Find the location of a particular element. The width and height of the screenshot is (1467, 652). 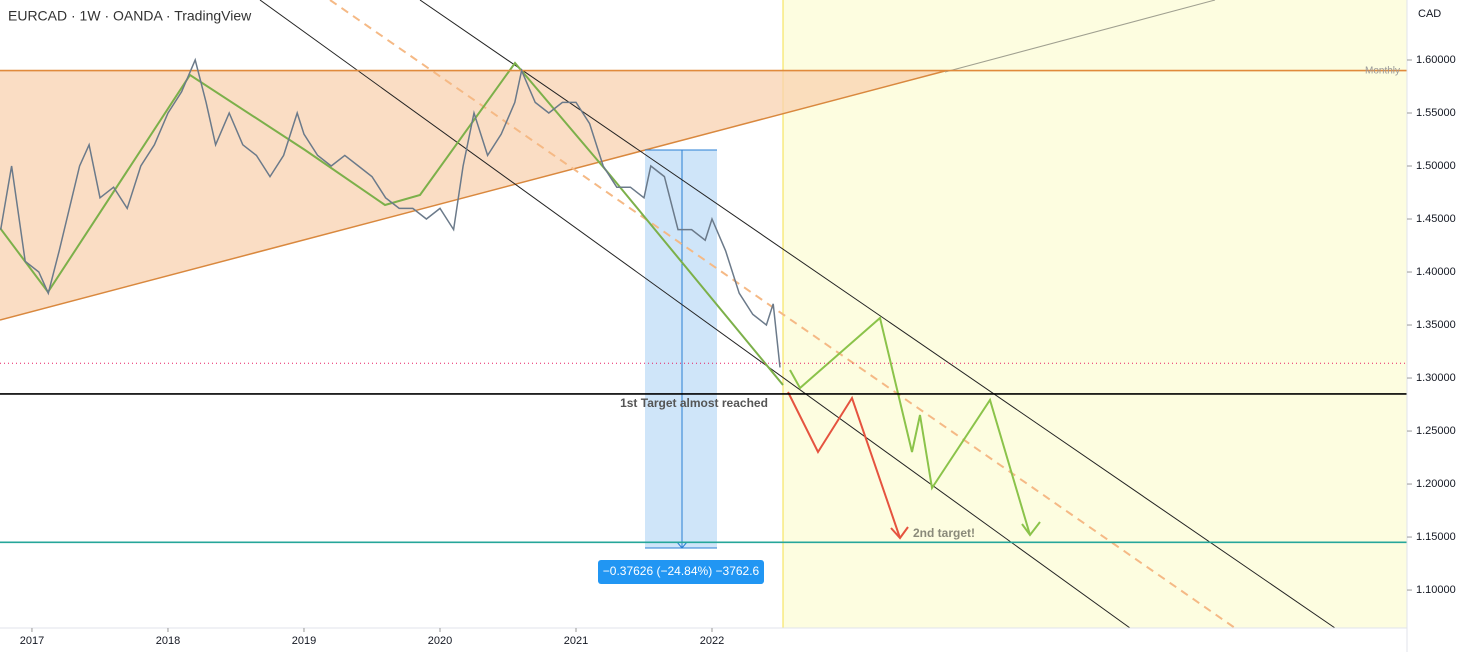

x-tick-label: 2018 is located at coordinates (168, 641).